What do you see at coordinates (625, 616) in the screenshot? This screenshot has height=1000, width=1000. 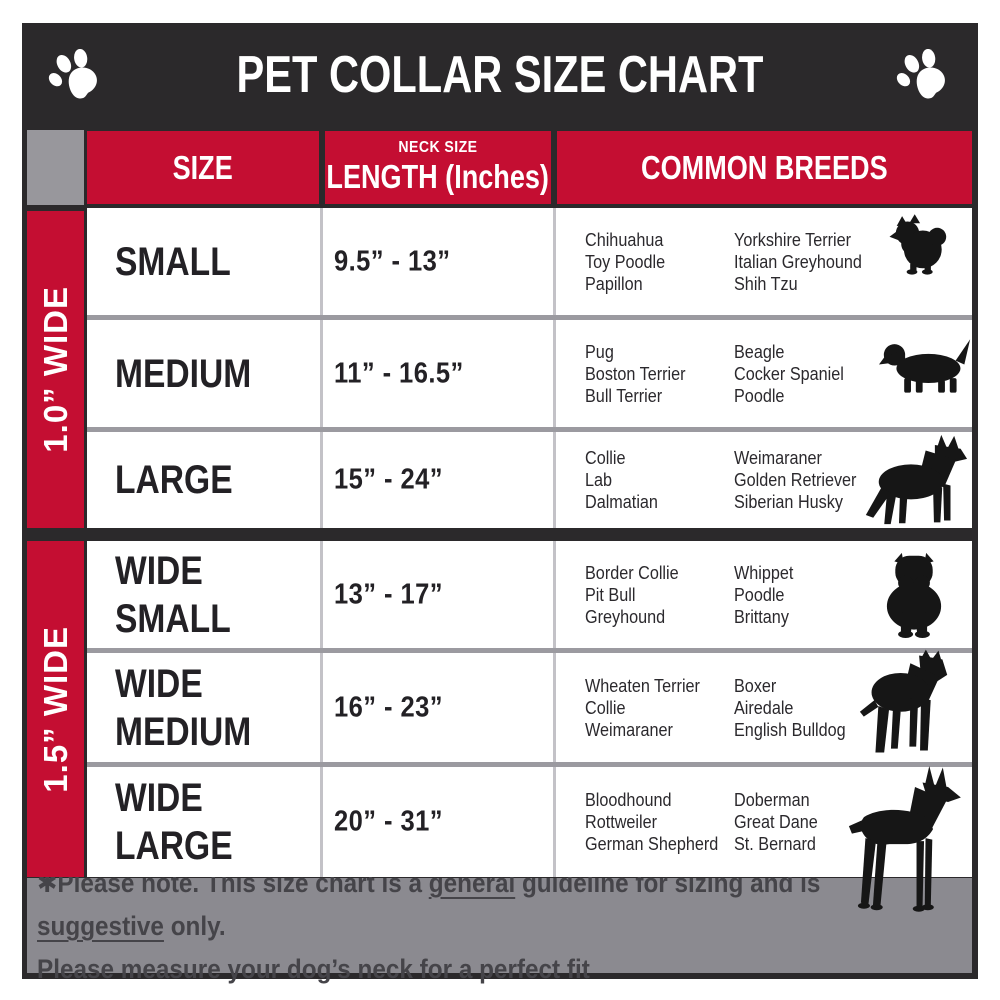 I see `breed-name: Greyhound` at bounding box center [625, 616].